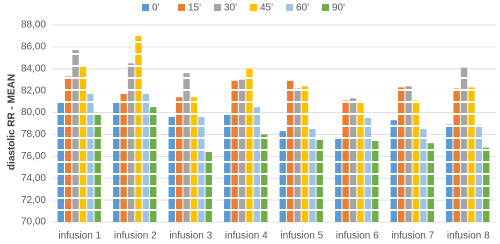 The image size is (500, 244). Describe the element at coordinates (412, 236) in the screenshot. I see `x-tick-label: infusion 7` at that location.